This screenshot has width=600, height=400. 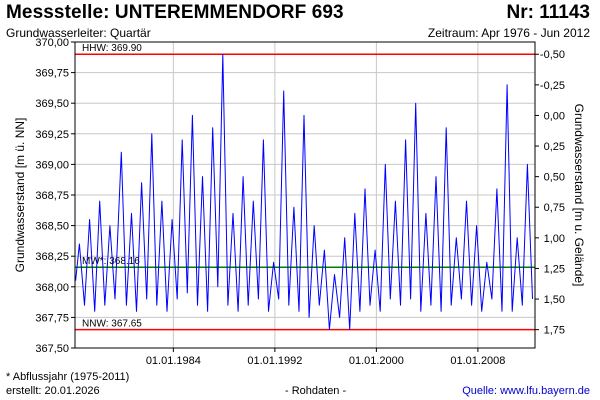 What do you see at coordinates (52, 227) in the screenshot?
I see `y-tick-label: 368,50` at bounding box center [52, 227].